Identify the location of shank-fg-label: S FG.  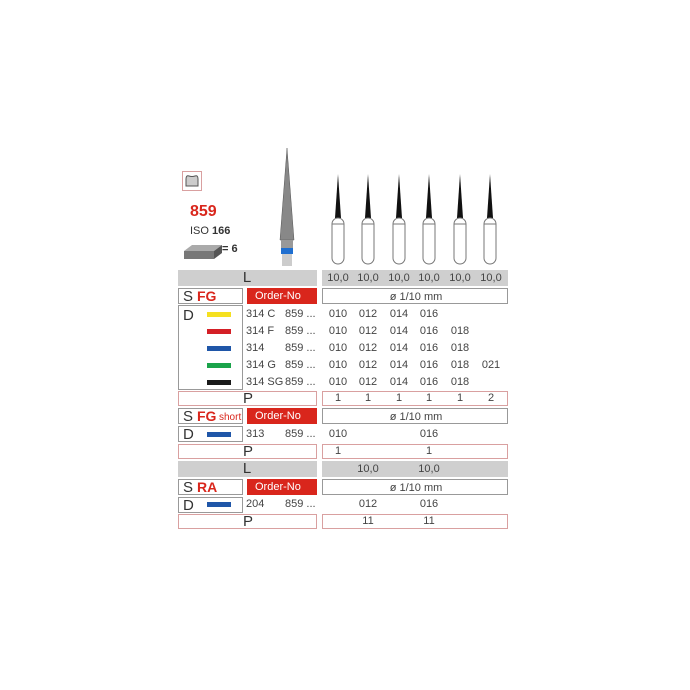
(210, 296).